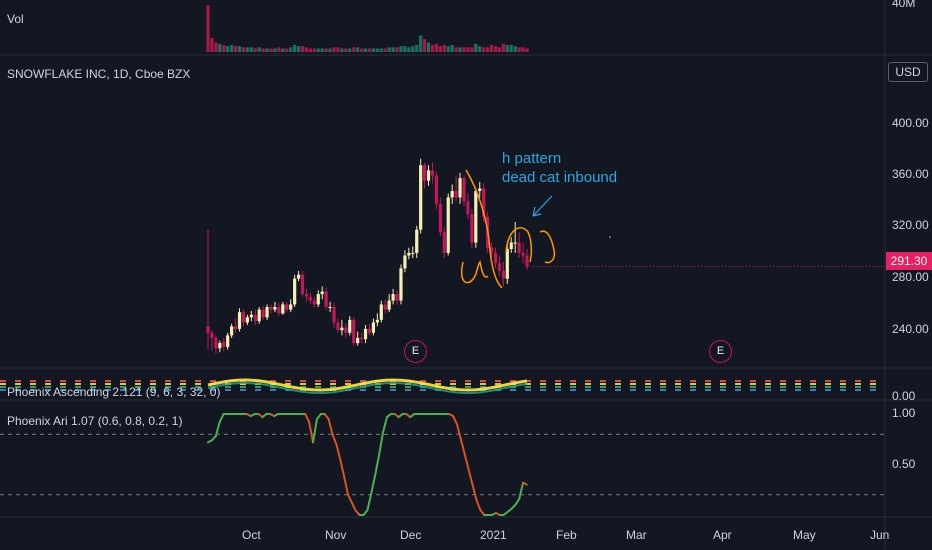  Describe the element at coordinates (880, 535) in the screenshot. I see `time-label-jun: Jun` at that location.